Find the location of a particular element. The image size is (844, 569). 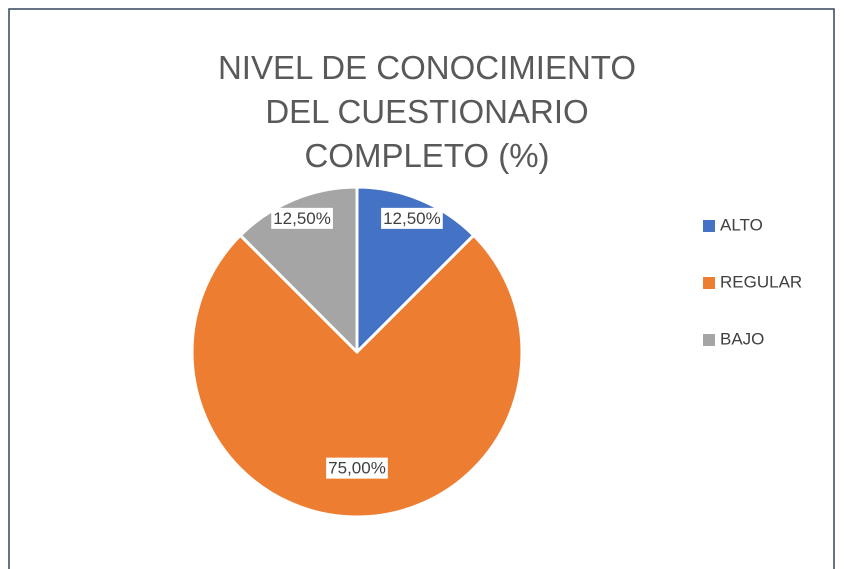

data-label-text: 75,00% is located at coordinates (357, 468).